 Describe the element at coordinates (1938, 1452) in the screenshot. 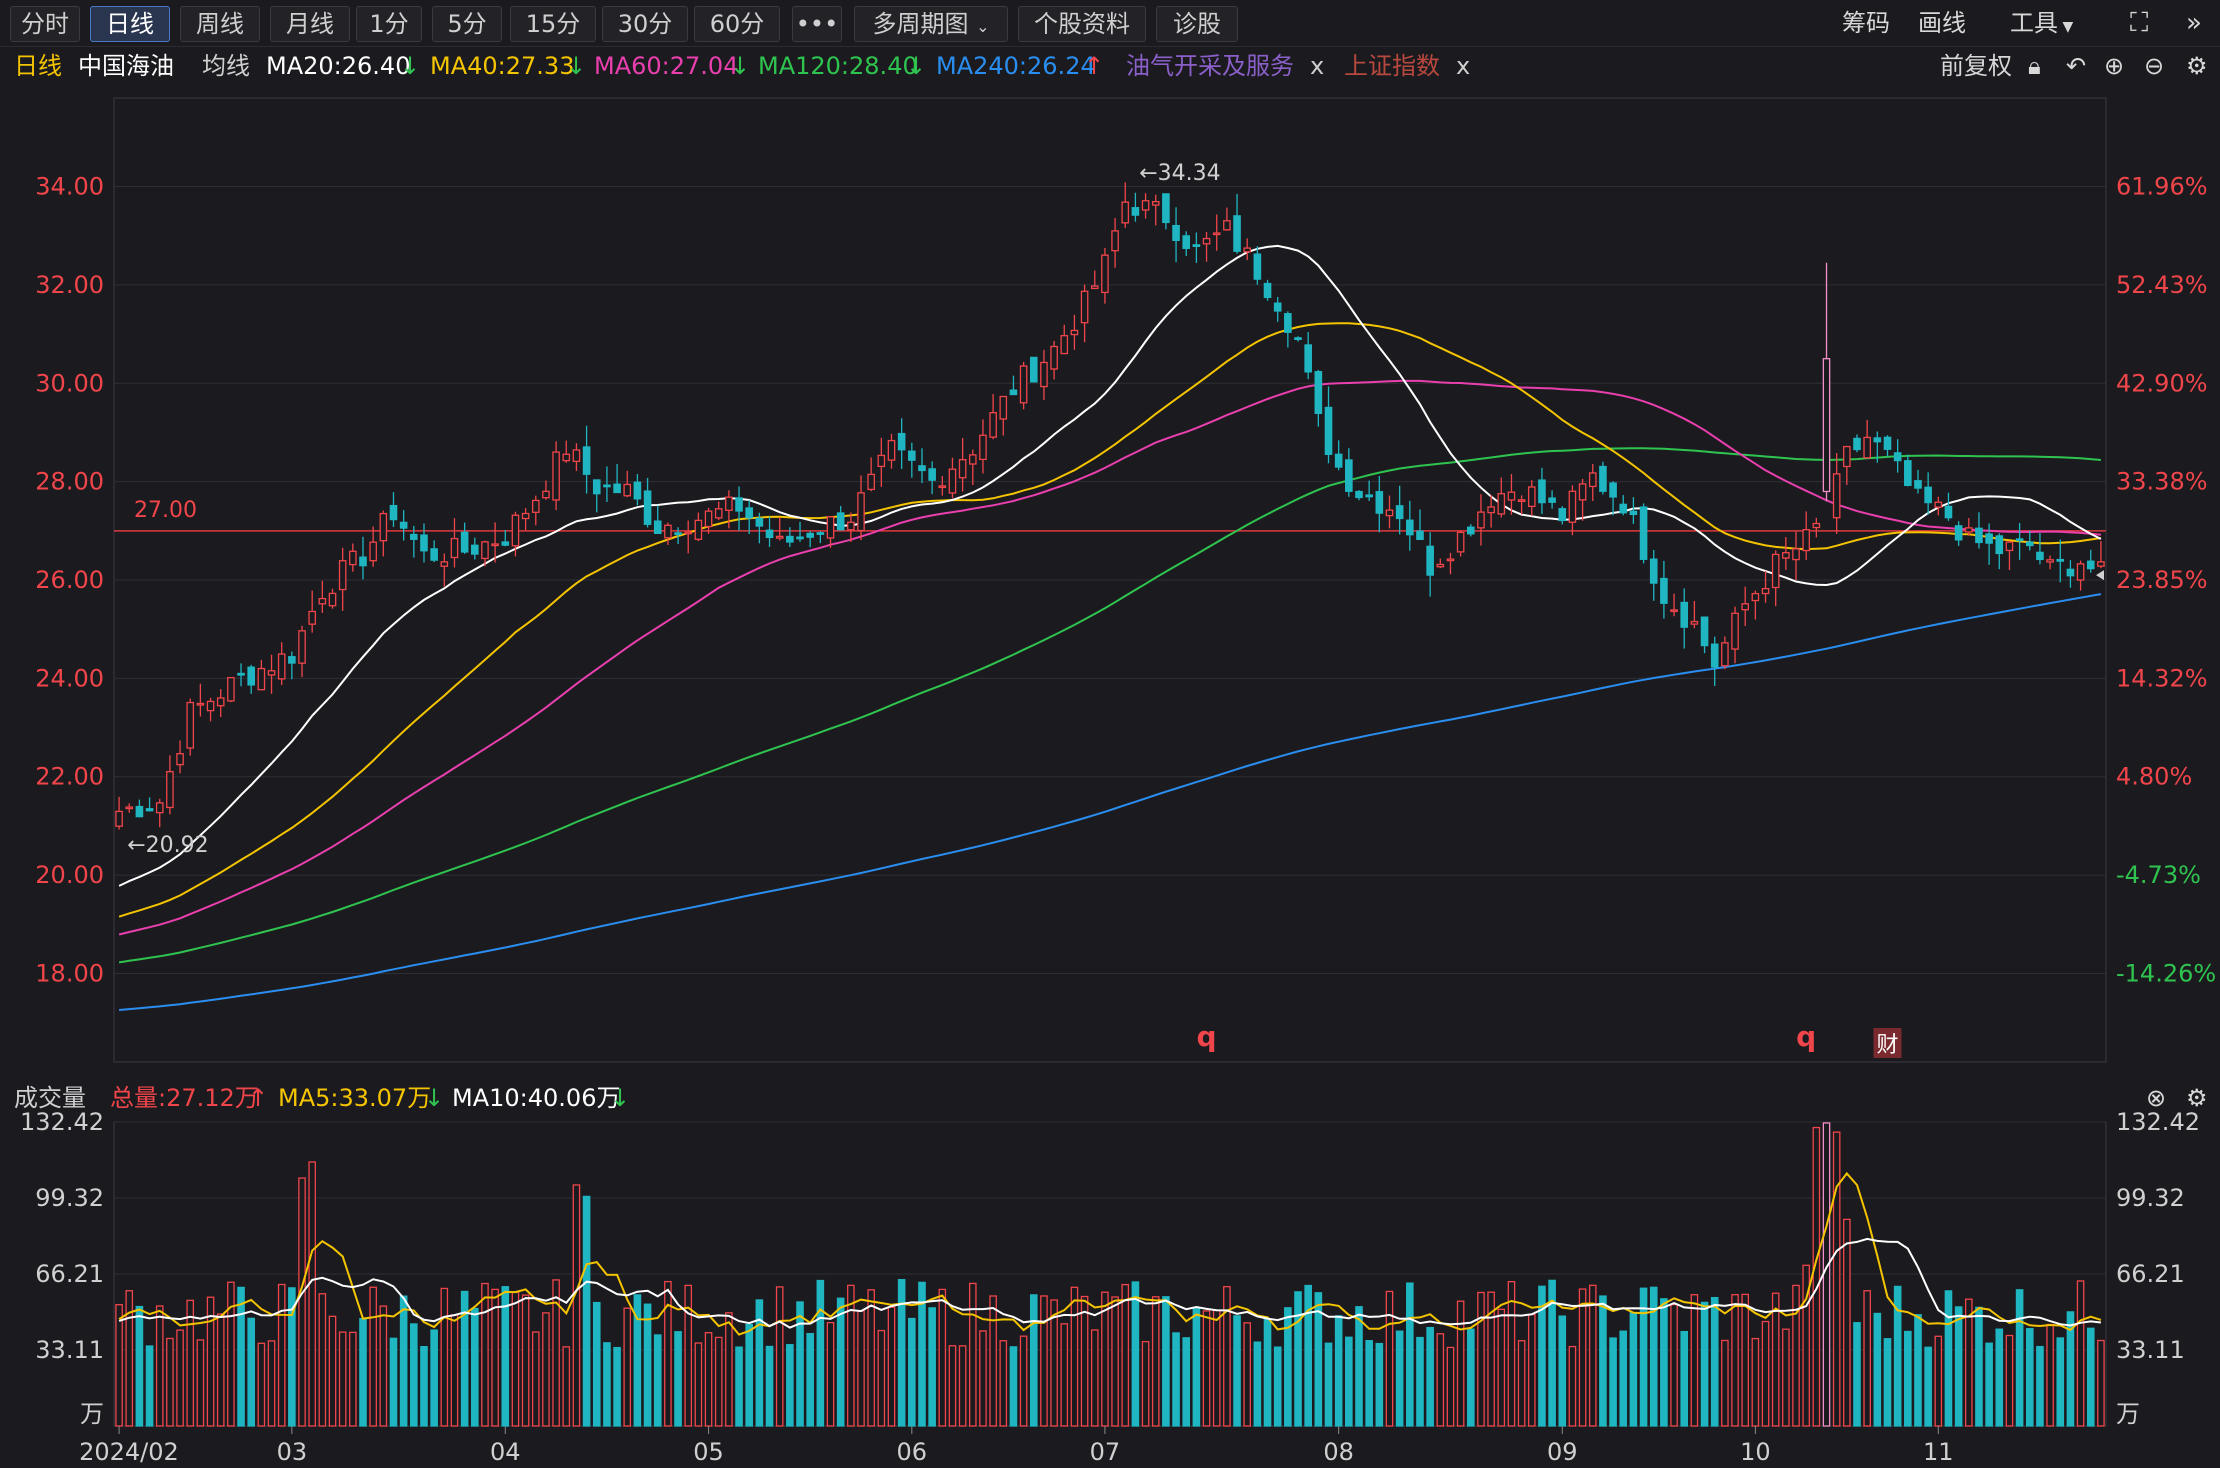

I see `x-tick-label: 11` at that location.